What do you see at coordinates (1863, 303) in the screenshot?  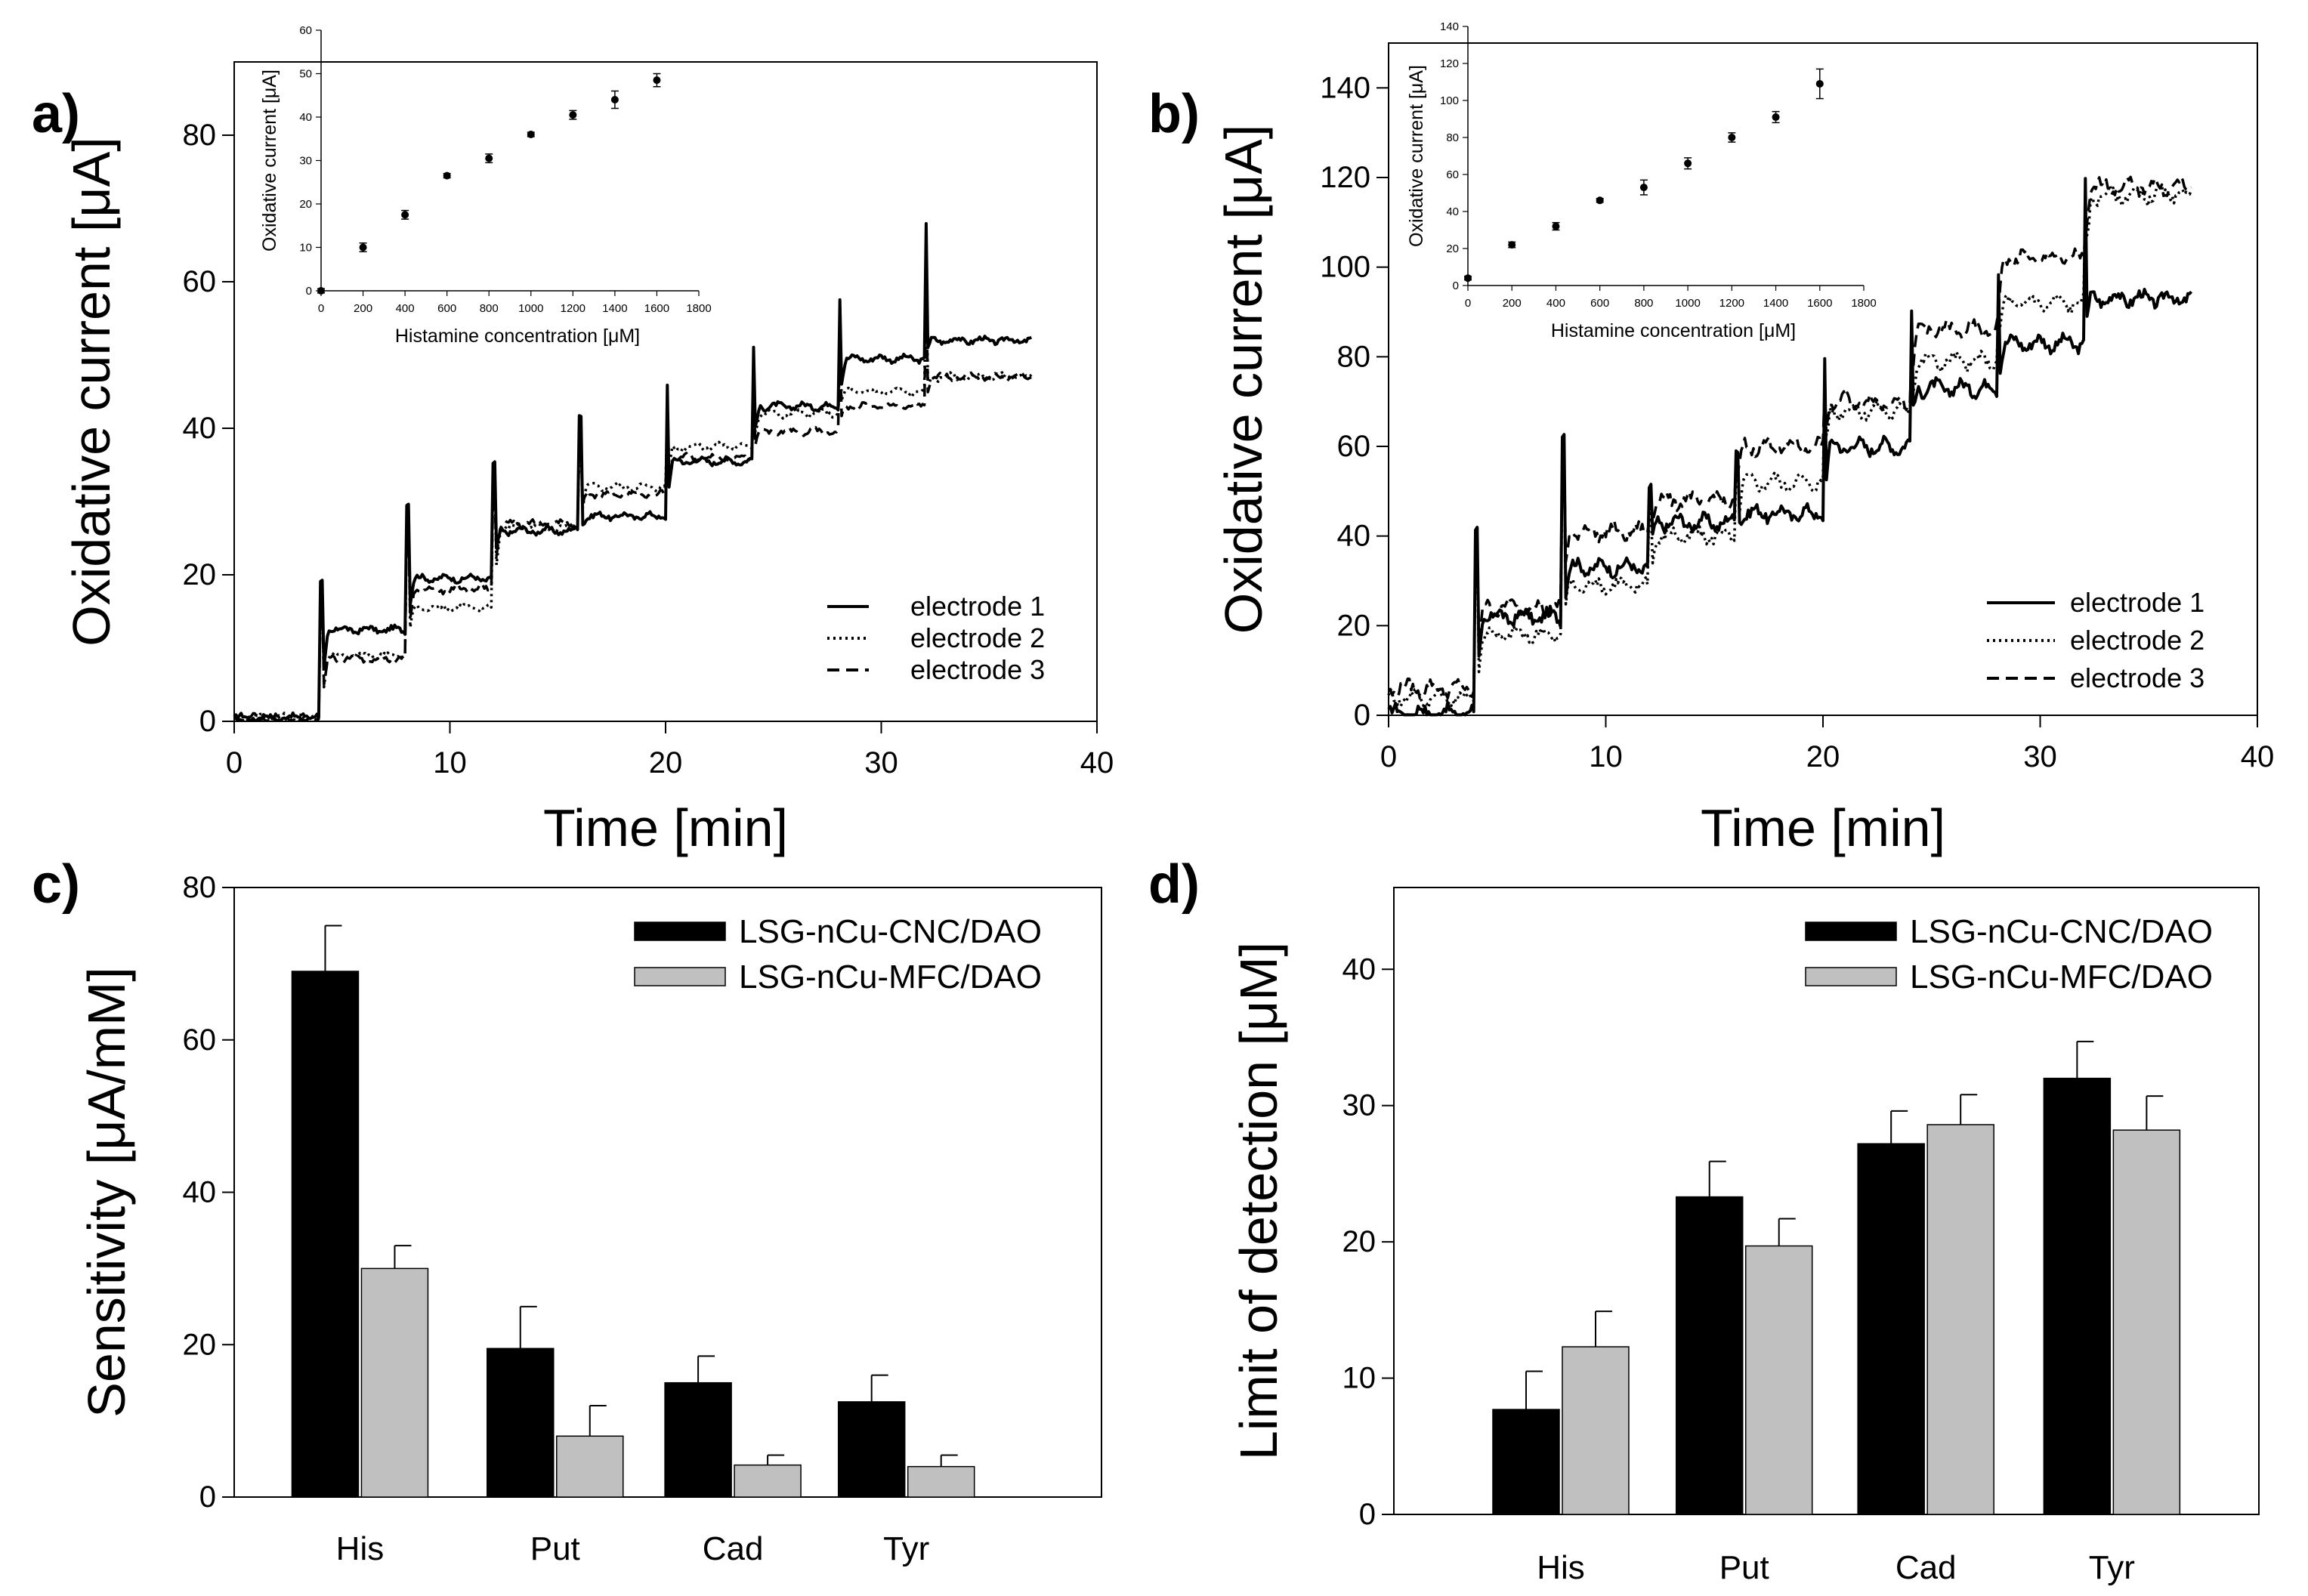 I see `inset-x-tick-label: 1800` at bounding box center [1863, 303].